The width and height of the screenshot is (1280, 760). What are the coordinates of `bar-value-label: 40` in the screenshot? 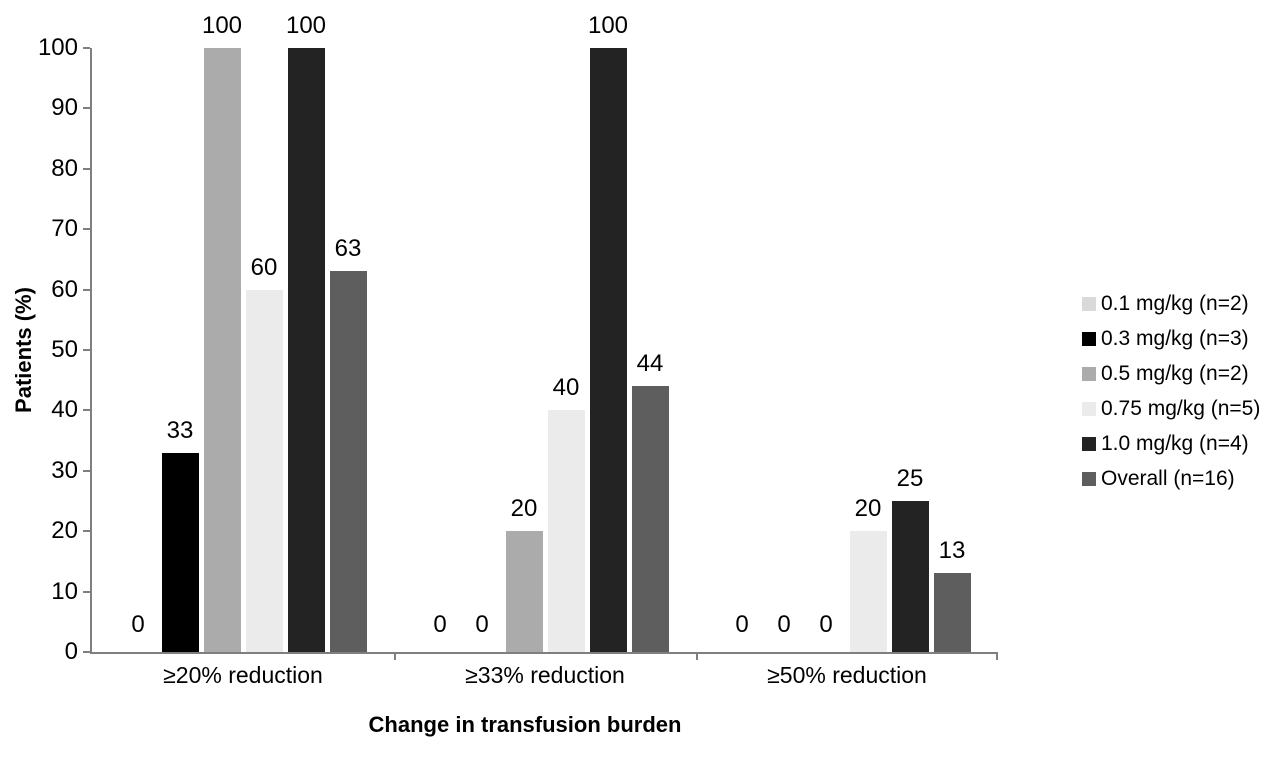 It's located at (566, 387).